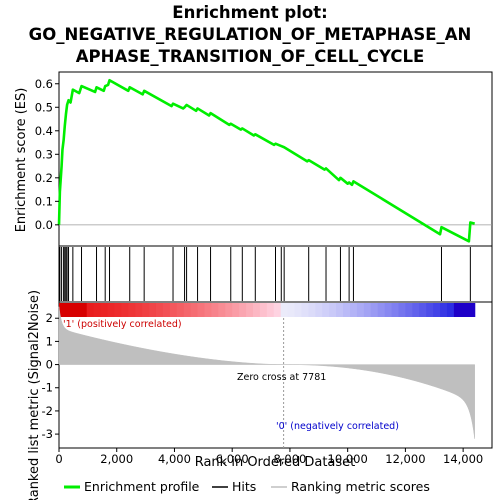 Image resolution: width=500 pixels, height=504 pixels. Describe the element at coordinates (337, 426) in the screenshot. I see `negative-correlation-label: '0' (negatively correlated)` at that location.